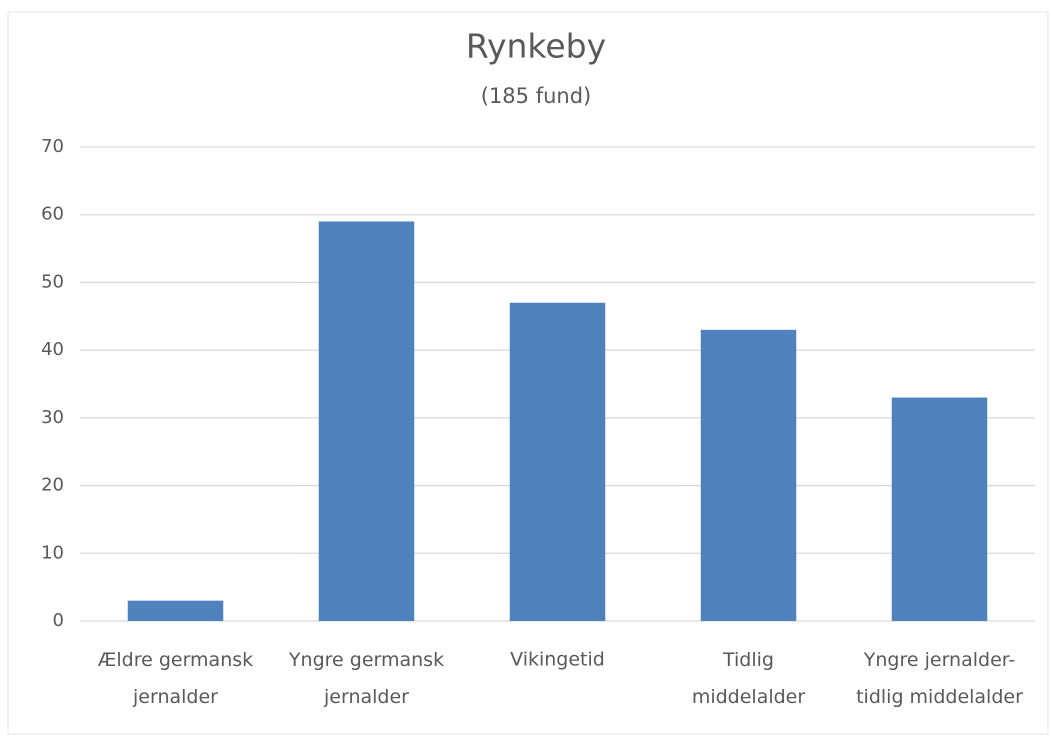 This screenshot has height=737, width=1051. What do you see at coordinates (939, 678) in the screenshot?
I see `x-tick-label: Yngre jernalder-tidlig middelalder` at bounding box center [939, 678].